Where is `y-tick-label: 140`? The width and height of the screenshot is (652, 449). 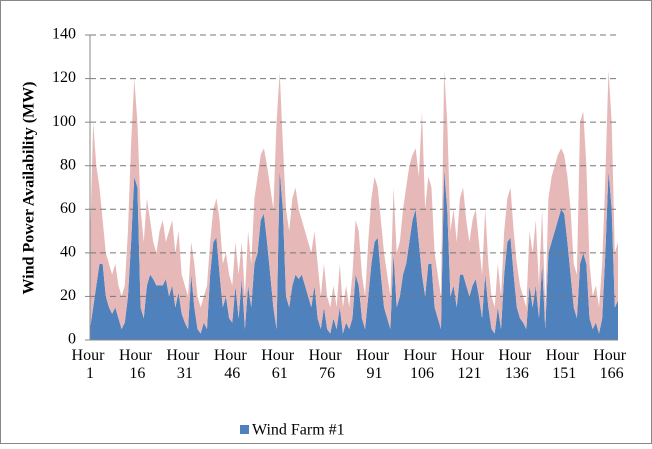 y-tick-label: 140 is located at coordinates (64, 34).